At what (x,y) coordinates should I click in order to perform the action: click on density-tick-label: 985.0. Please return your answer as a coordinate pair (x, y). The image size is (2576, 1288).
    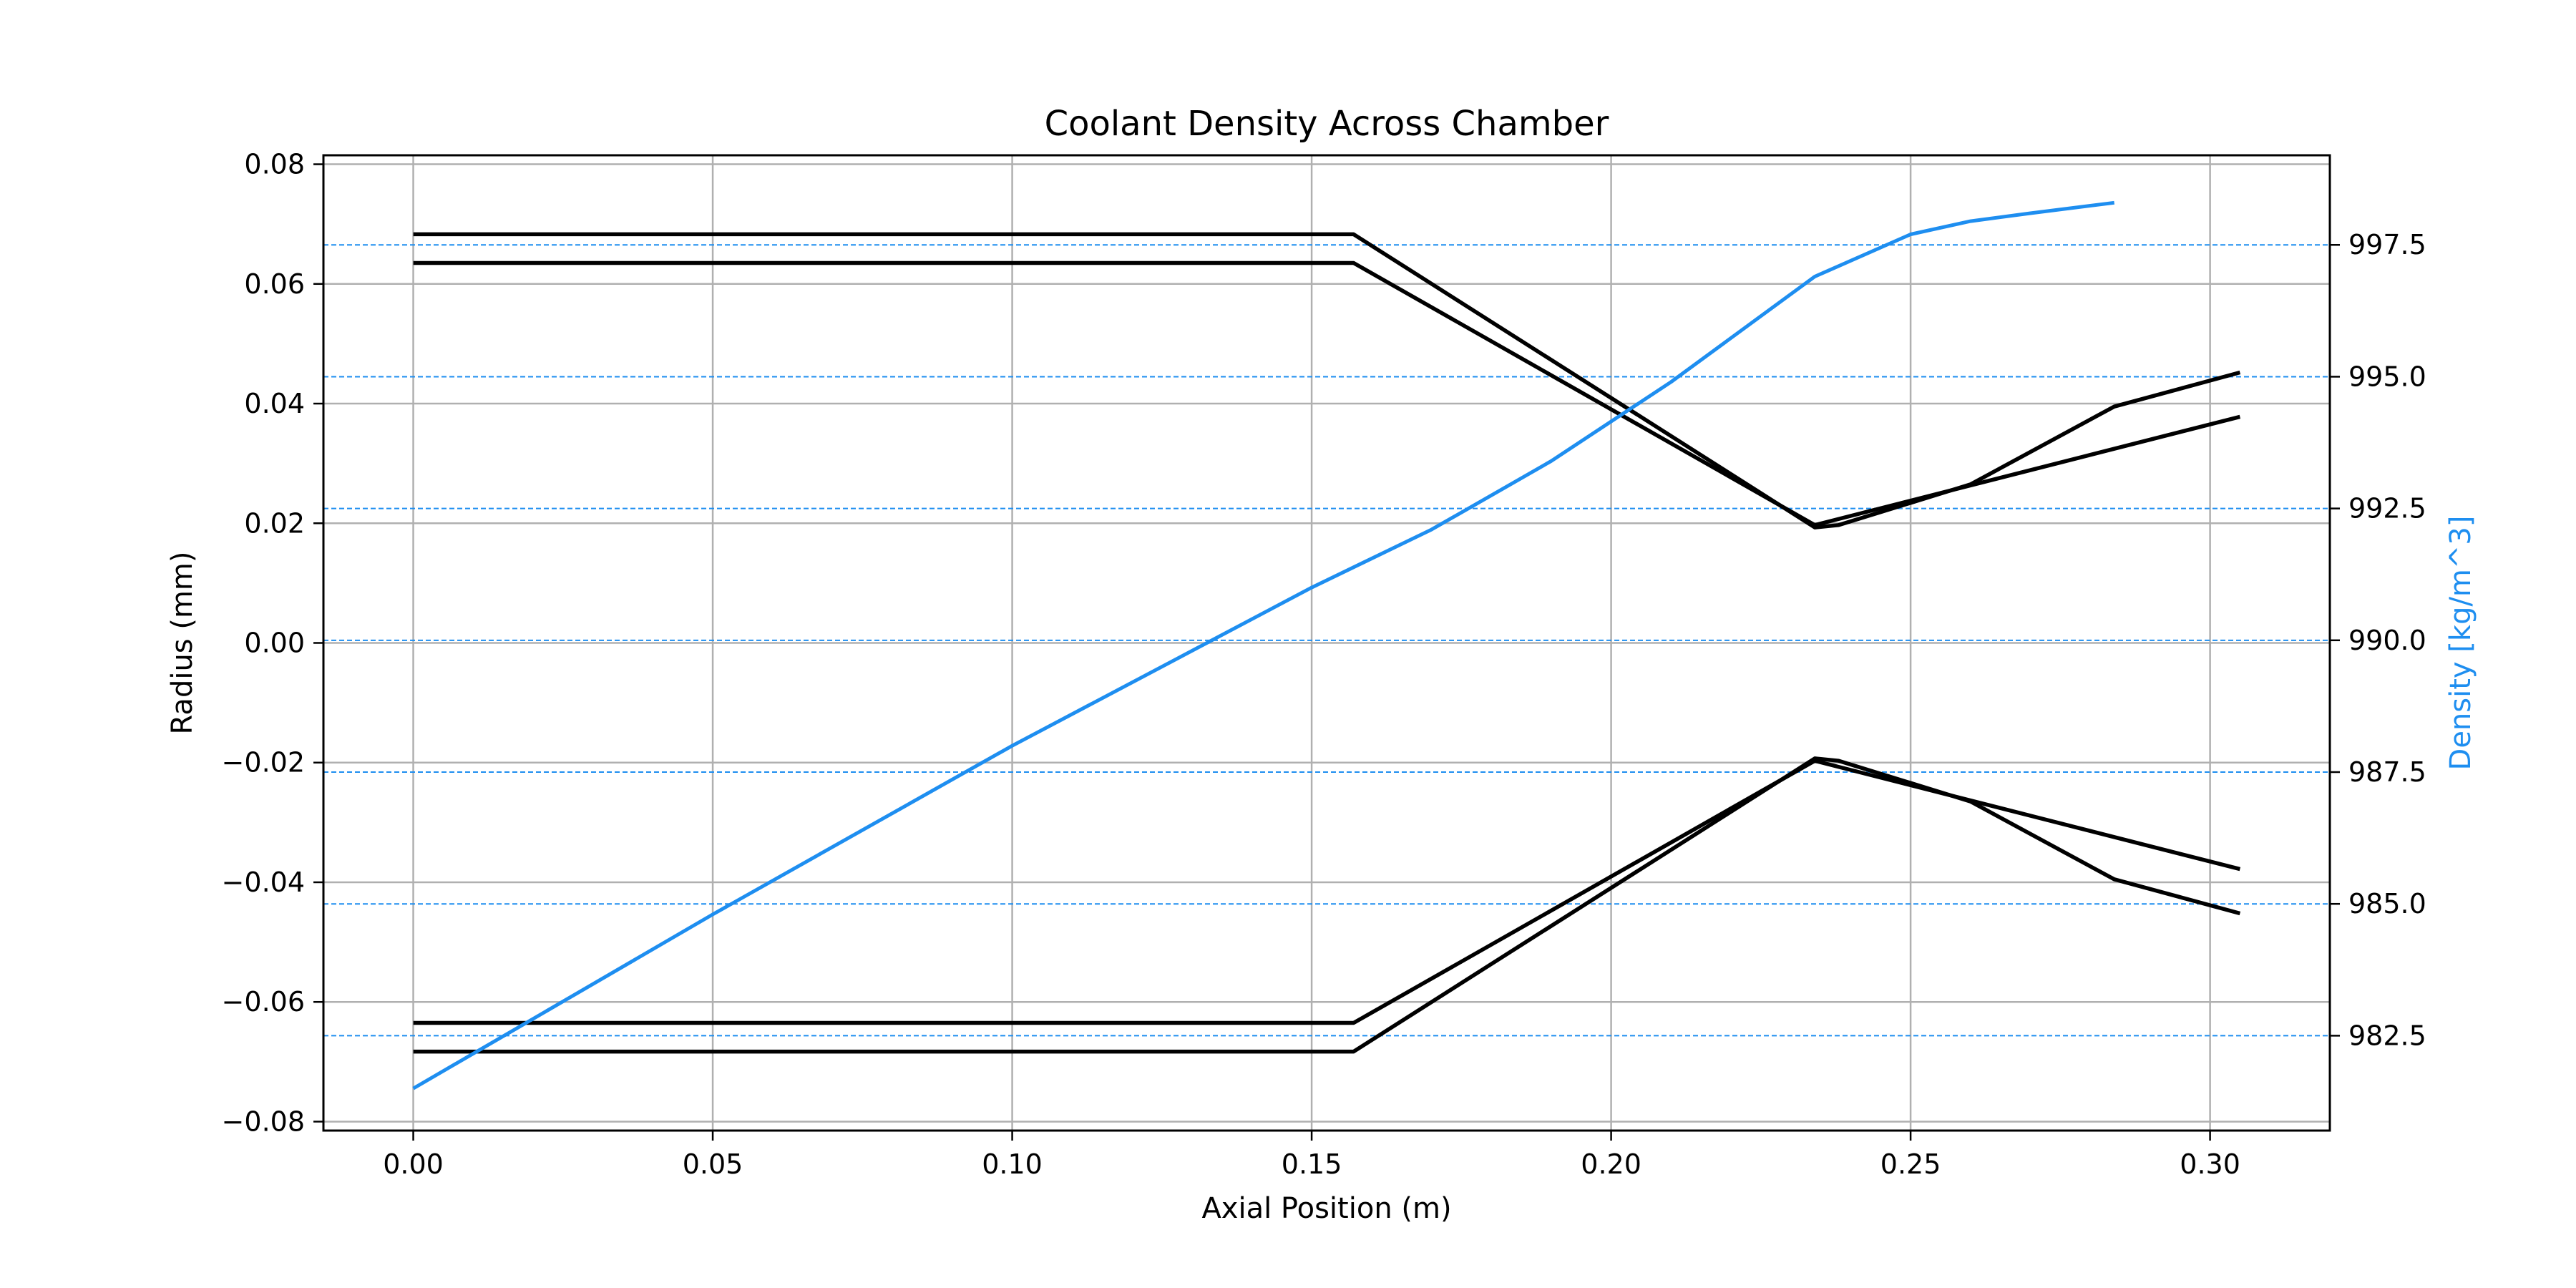
    Looking at the image, I should click on (2387, 903).